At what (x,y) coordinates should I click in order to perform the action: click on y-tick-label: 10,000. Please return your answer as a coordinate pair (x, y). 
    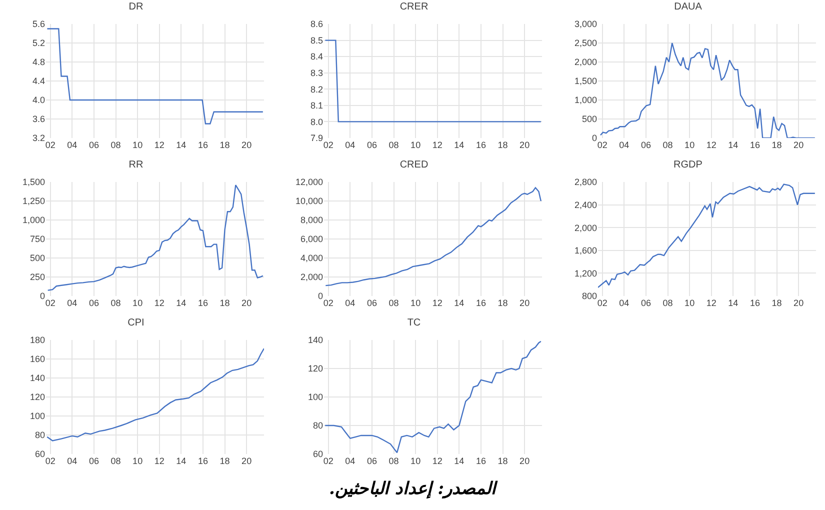
    Looking at the image, I should click on (309, 201).